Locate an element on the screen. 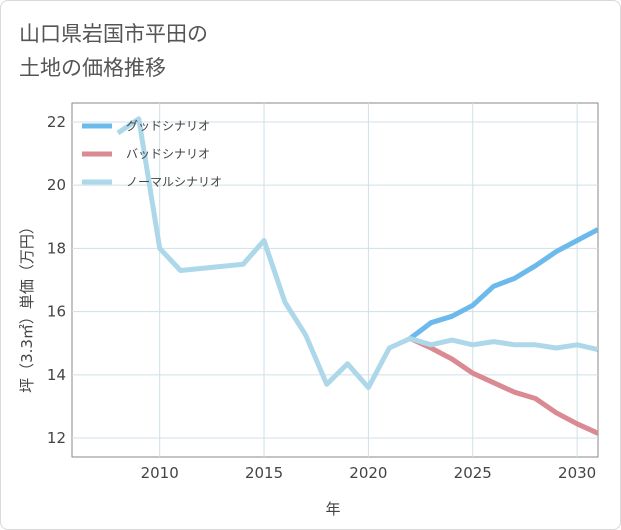 The image size is (621, 530). x-tick-label: 2025 is located at coordinates (473, 473).